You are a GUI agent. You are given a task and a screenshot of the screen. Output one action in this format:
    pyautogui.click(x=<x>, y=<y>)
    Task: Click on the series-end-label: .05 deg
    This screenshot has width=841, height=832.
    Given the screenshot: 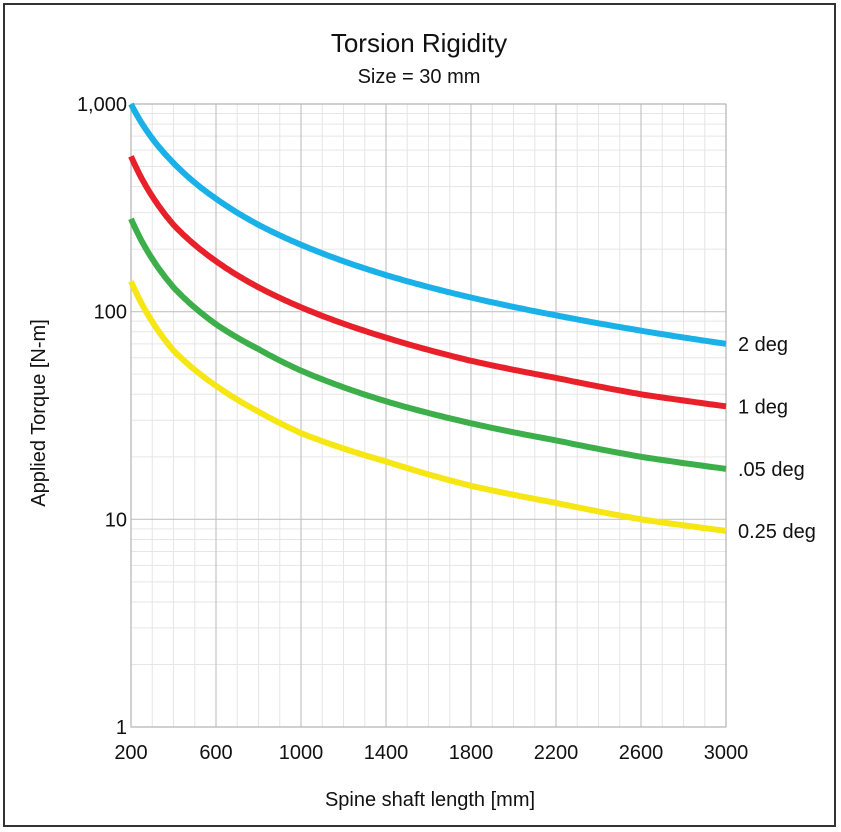 What is the action you would take?
    pyautogui.click(x=771, y=470)
    